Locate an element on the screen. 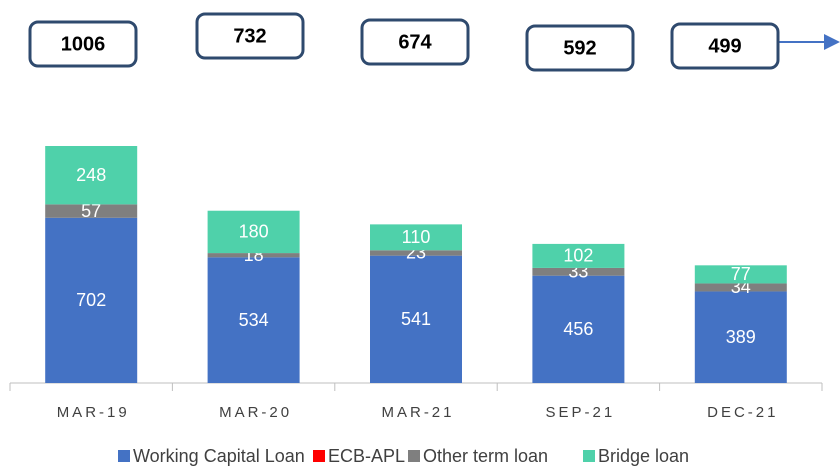 This screenshot has width=840, height=468. value-label: 102 is located at coordinates (578, 256).